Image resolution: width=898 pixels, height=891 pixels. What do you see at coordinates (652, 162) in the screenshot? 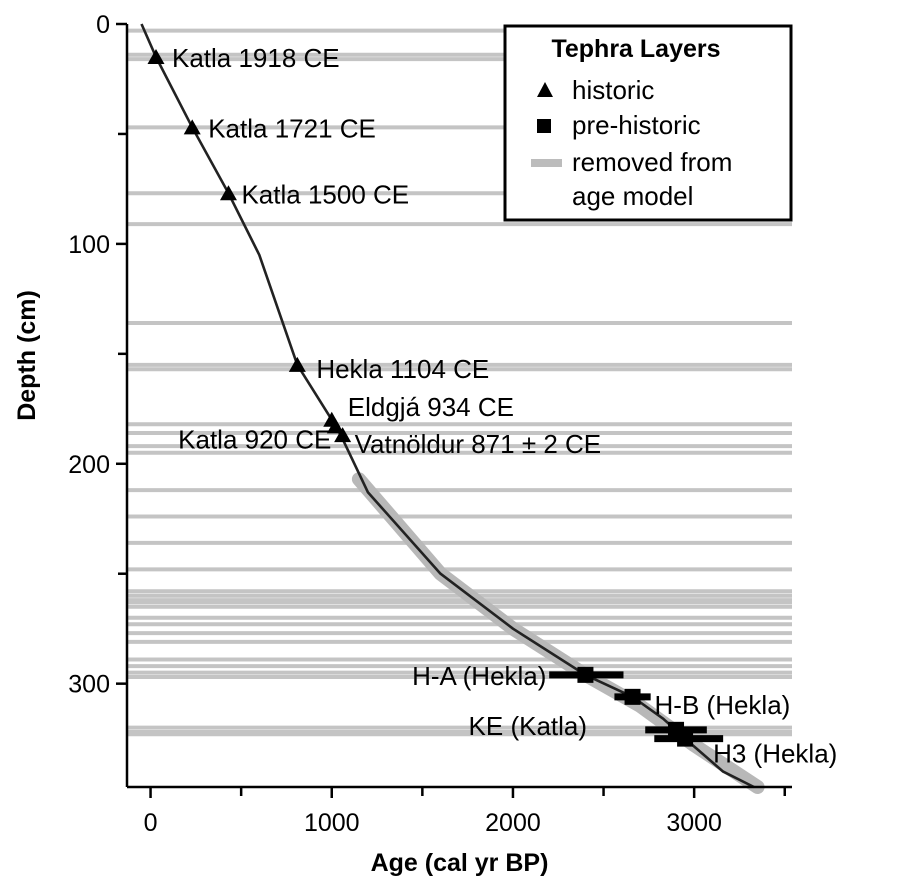
I see `legend-label-removed: removed from` at bounding box center [652, 162].